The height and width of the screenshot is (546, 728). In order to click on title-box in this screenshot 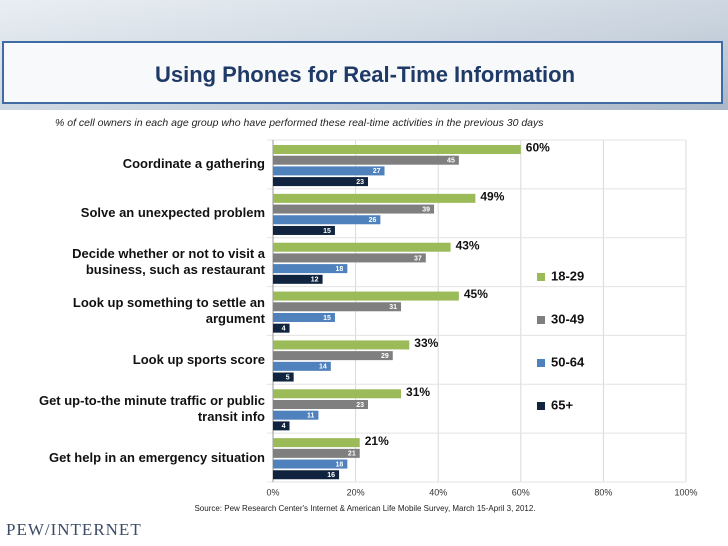, I will do `click(362, 72)`.